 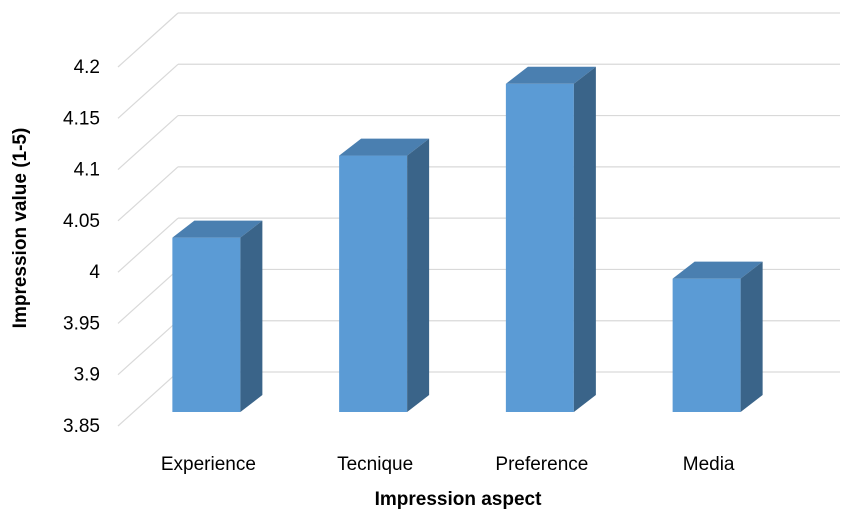 I want to click on x-axis-categories: Experience Tecnique Preference Media, so click(x=448, y=464).